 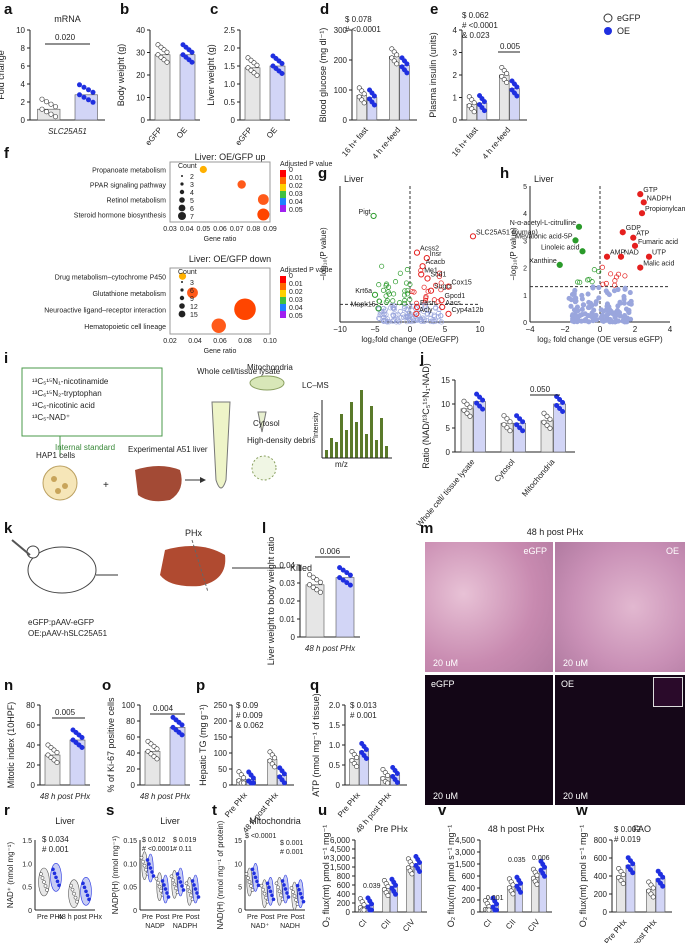 What do you see at coordinates (182, 306) in the screenshot?
I see `f2-count-dot` at bounding box center [182, 306].